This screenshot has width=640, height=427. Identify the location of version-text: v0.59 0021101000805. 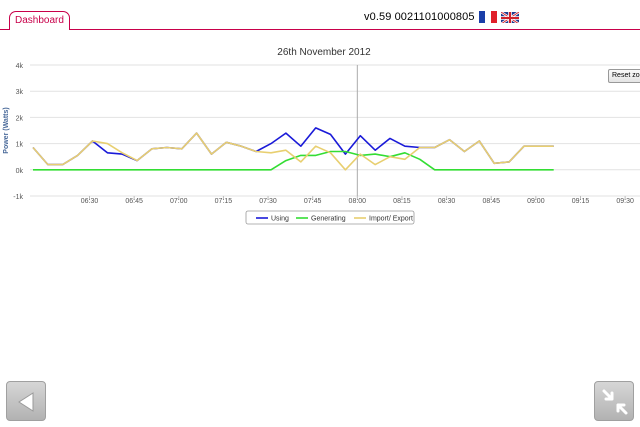
(419, 17).